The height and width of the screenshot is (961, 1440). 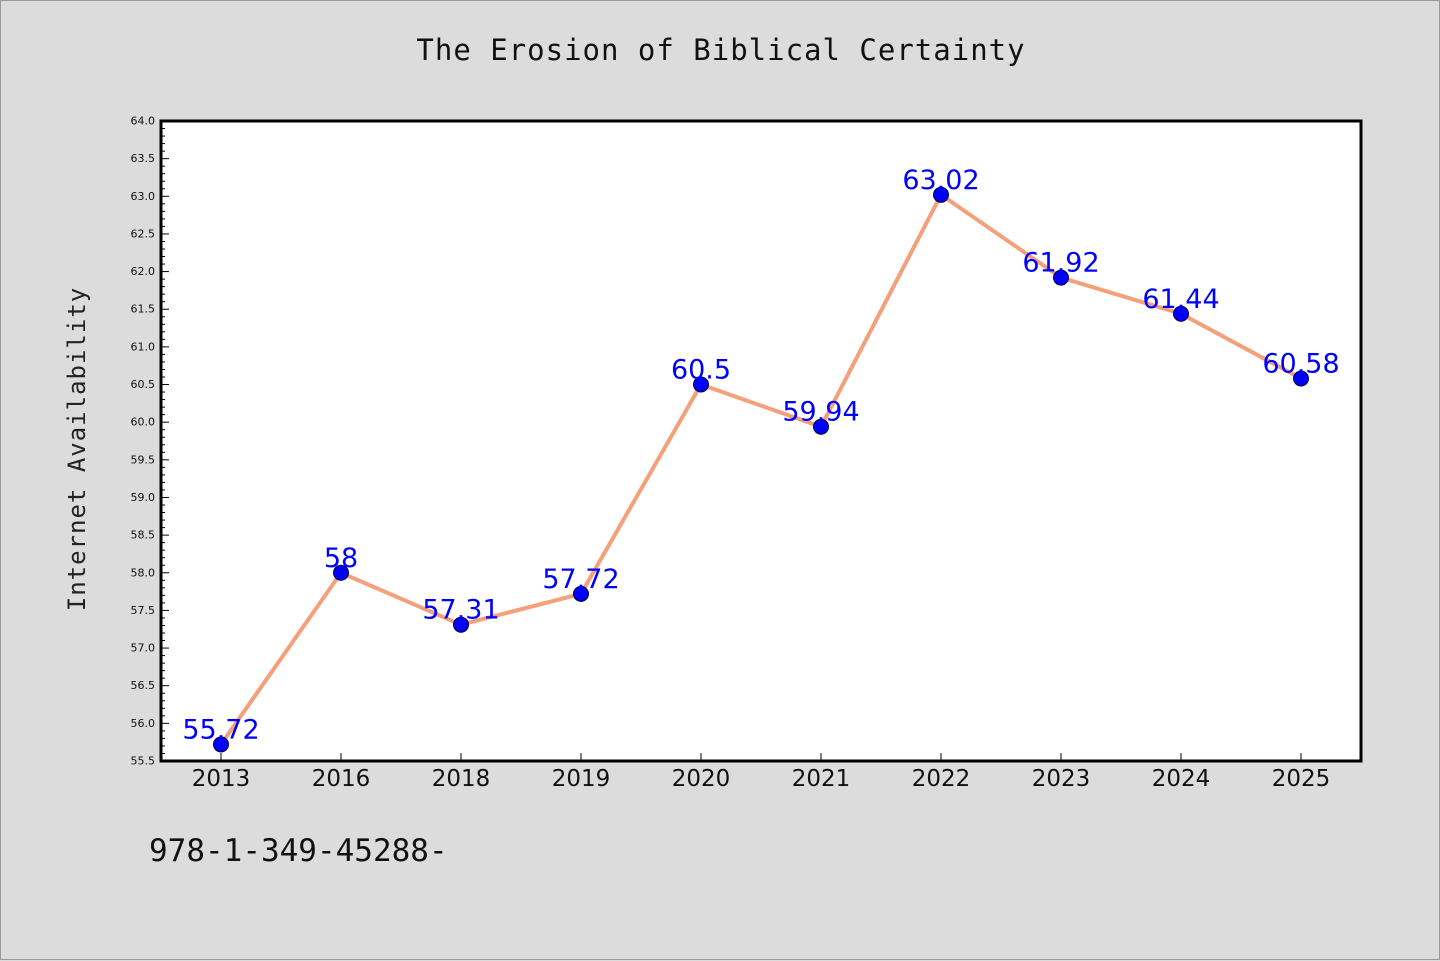 I want to click on data-label: 61.44, so click(x=1180, y=299).